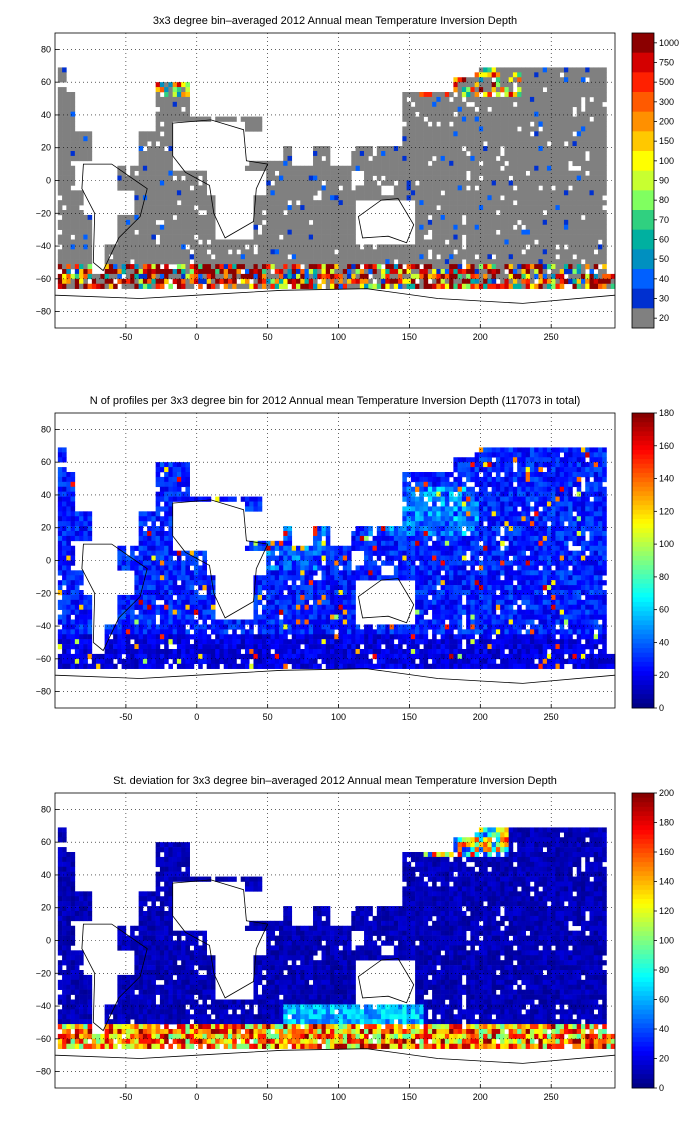 The image size is (696, 1140). Describe the element at coordinates (666, 161) in the screenshot. I see `colorbar-tick-label: 100` at that location.